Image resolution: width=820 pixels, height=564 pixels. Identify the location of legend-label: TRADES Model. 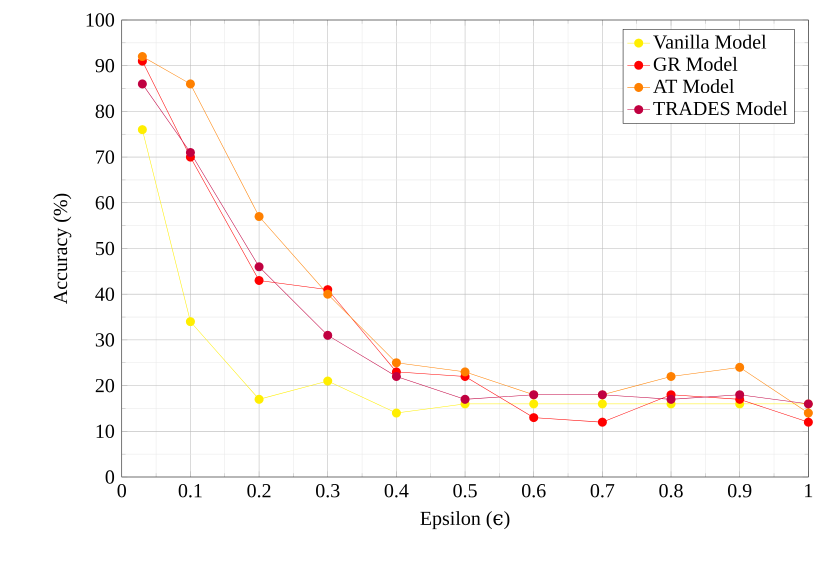
(720, 108).